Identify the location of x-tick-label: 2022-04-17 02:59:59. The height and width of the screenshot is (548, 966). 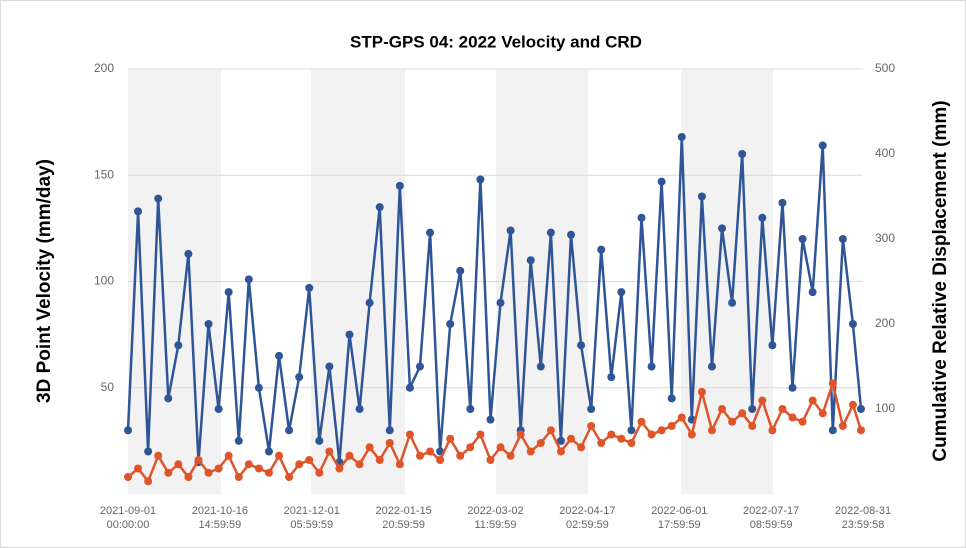
(587, 518).